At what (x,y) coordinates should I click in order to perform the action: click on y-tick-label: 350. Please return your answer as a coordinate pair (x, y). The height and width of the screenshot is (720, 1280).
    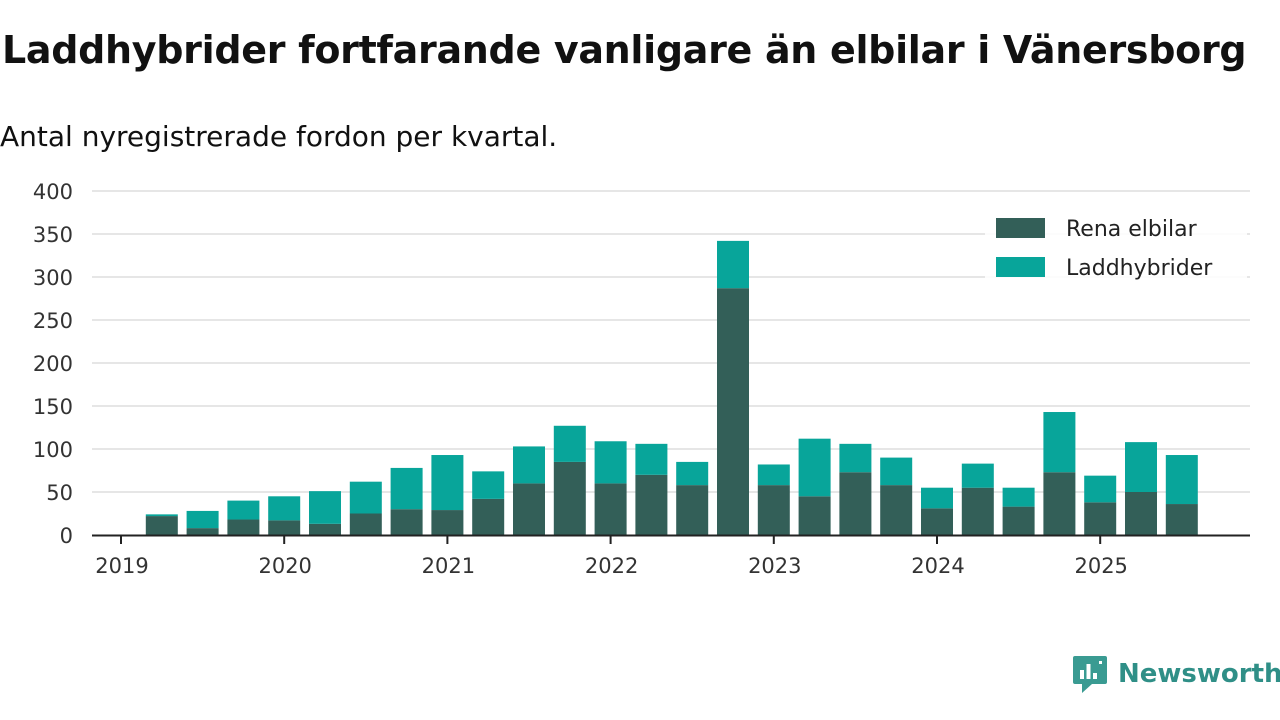
    Looking at the image, I should click on (53, 235).